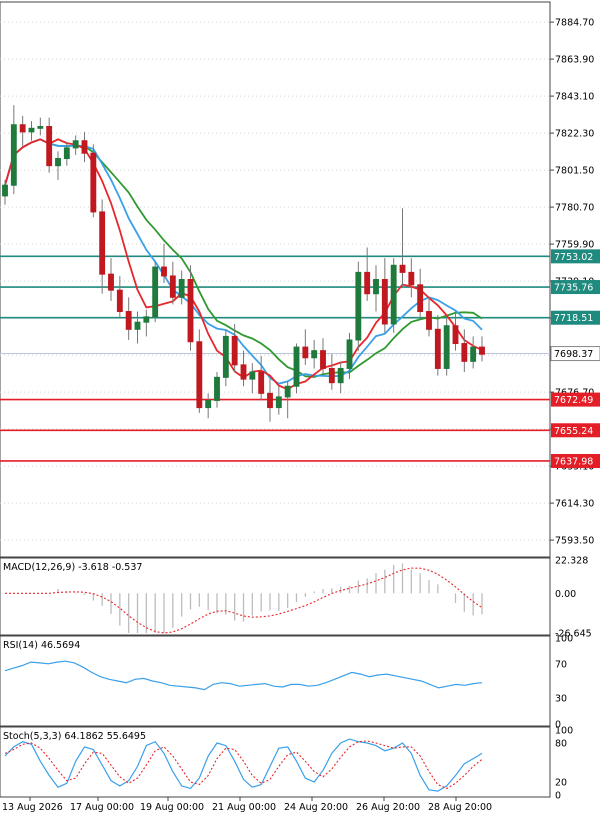 The height and width of the screenshot is (818, 600). I want to click on current-price-box, so click(575, 354).